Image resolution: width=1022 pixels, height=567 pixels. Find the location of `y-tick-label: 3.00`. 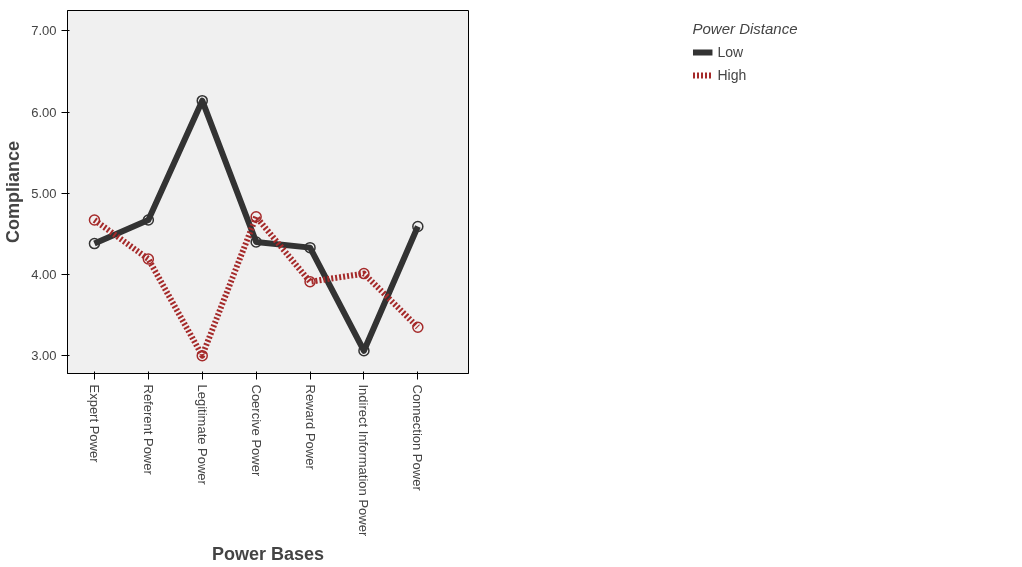

y-tick-label: 3.00 is located at coordinates (44, 356).